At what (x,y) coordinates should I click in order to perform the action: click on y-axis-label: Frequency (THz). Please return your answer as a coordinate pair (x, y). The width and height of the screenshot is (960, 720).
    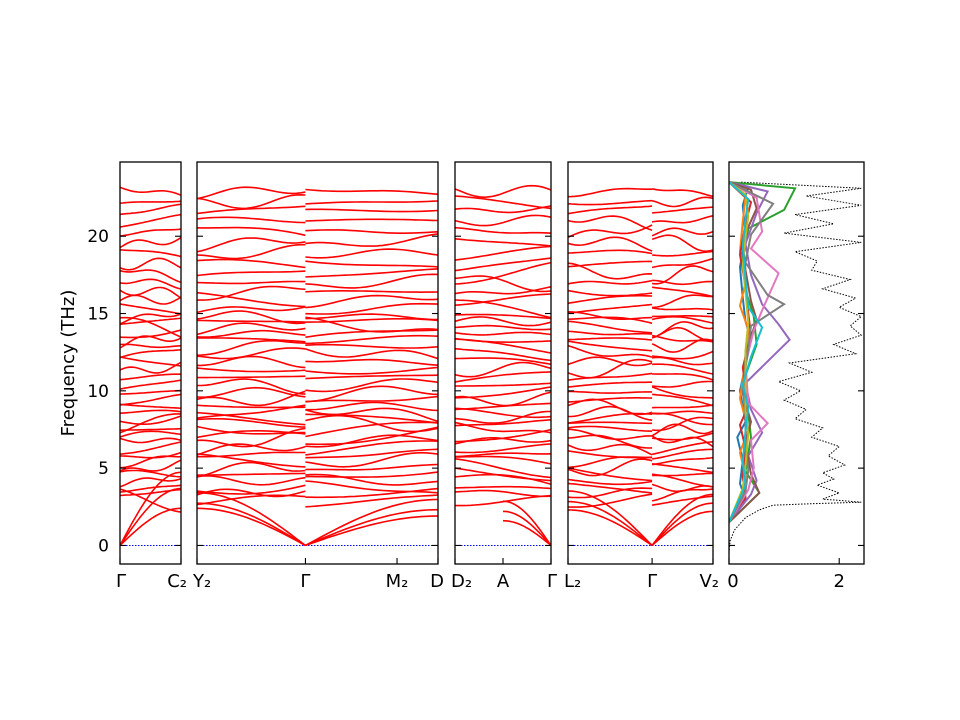
    Looking at the image, I should click on (68, 363).